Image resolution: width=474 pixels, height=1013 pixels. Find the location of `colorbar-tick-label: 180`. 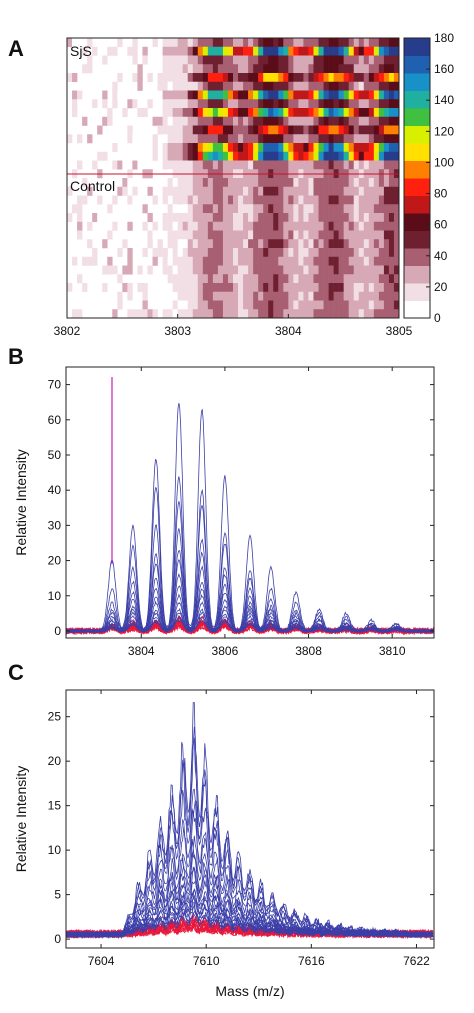

colorbar-tick-label: 180 is located at coordinates (444, 38).